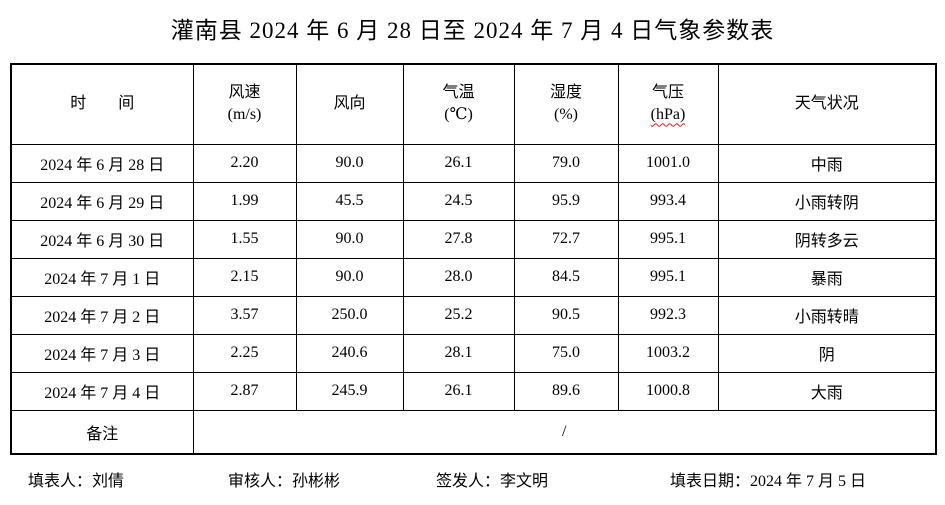 The width and height of the screenshot is (945, 505). Describe the element at coordinates (244, 115) in the screenshot. I see `header-wind-speed-unit: (m/s)` at that location.